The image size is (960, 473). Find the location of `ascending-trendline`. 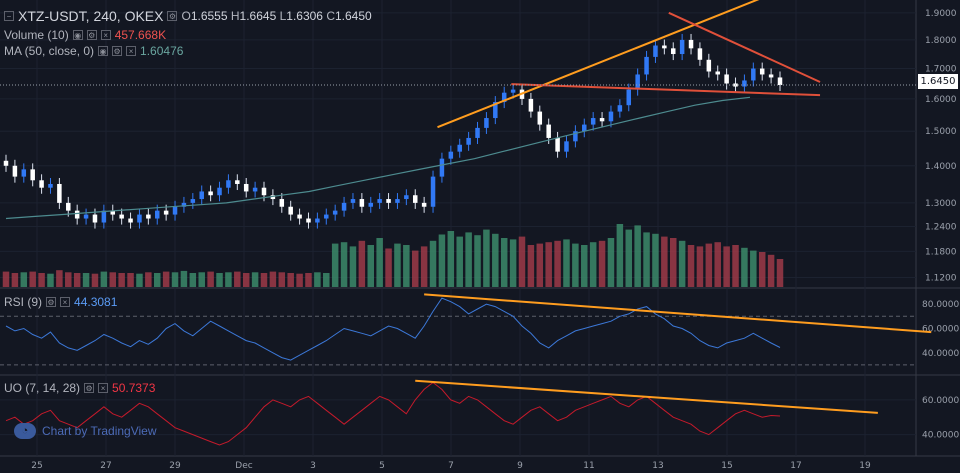

ascending-trendline is located at coordinates (598, 64).